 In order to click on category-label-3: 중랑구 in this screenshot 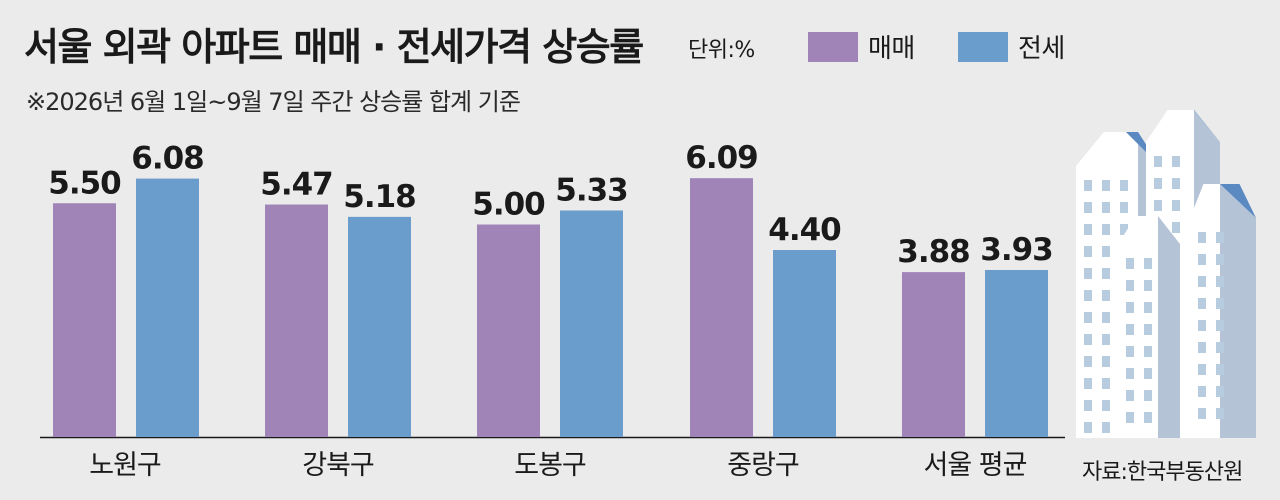, I will do `click(763, 465)`.